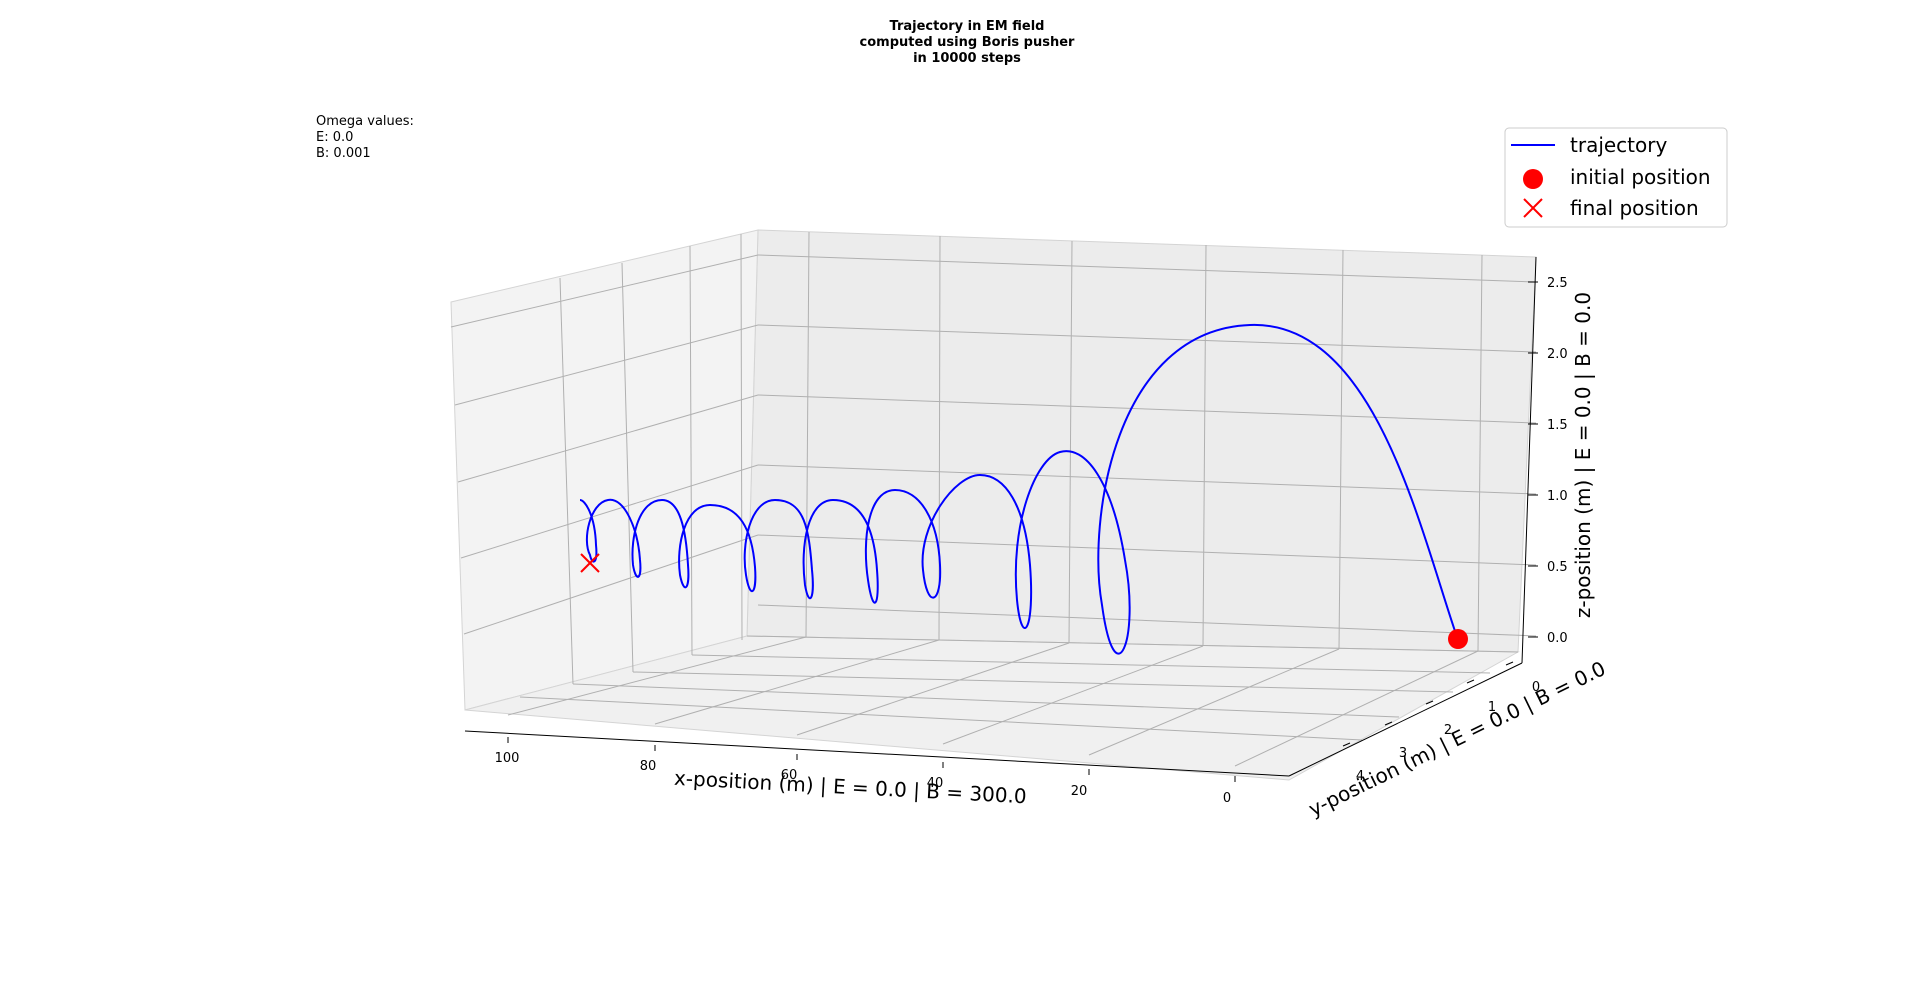  I want to click on x-tick-label: 100, so click(507, 758).